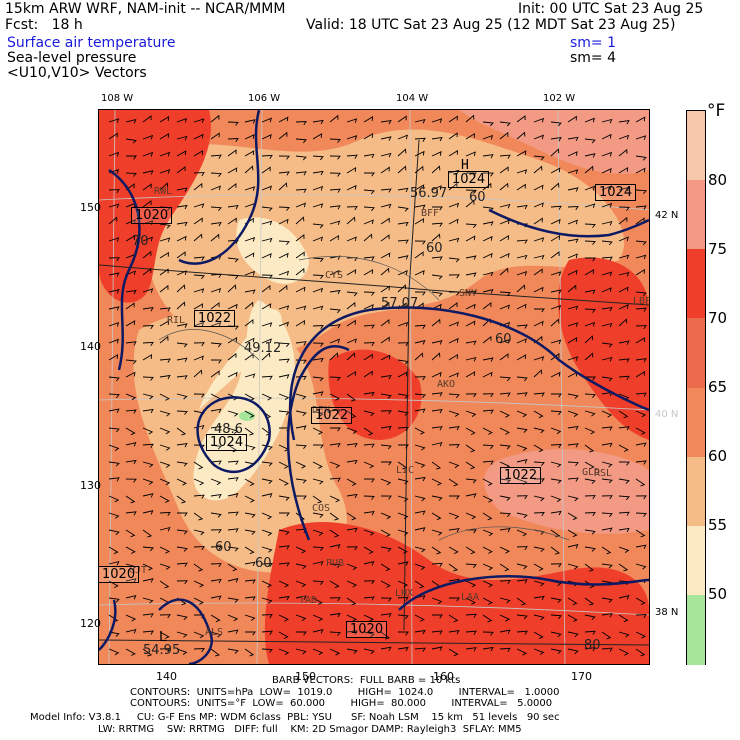  What do you see at coordinates (305, 676) in the screenshot?
I see `grid-x-label-150: 150` at bounding box center [305, 676].